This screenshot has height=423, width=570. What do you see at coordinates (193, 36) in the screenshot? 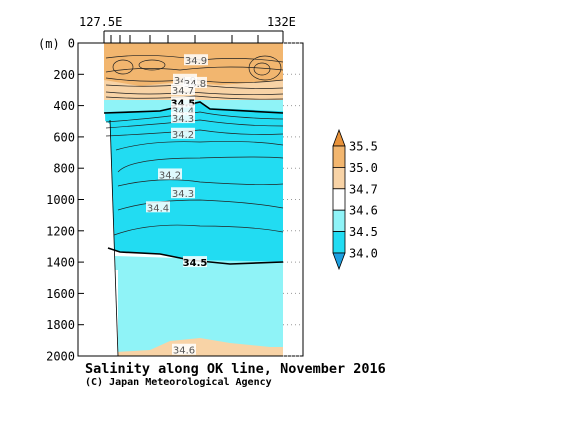
I see `top-axis` at bounding box center [193, 36].